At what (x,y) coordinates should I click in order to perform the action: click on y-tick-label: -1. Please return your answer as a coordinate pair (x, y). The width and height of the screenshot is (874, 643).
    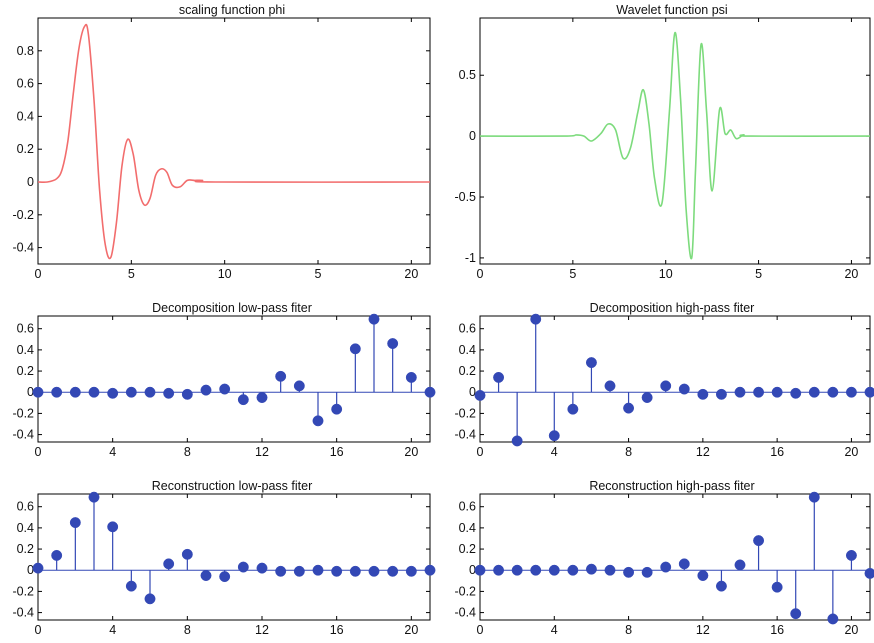
    Looking at the image, I should click on (470, 258).